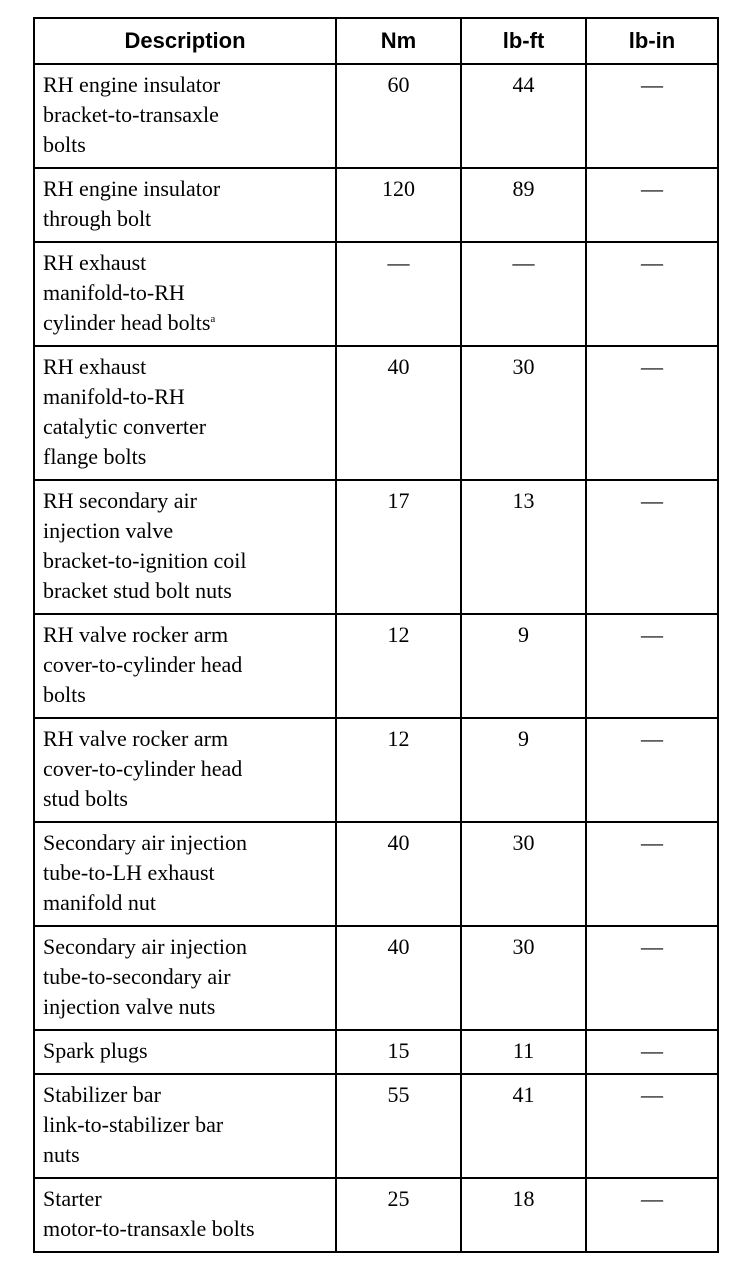 Image resolution: width=752 pixels, height=1278 pixels. What do you see at coordinates (95, 456) in the screenshot?
I see `description-line: flange bolts` at bounding box center [95, 456].